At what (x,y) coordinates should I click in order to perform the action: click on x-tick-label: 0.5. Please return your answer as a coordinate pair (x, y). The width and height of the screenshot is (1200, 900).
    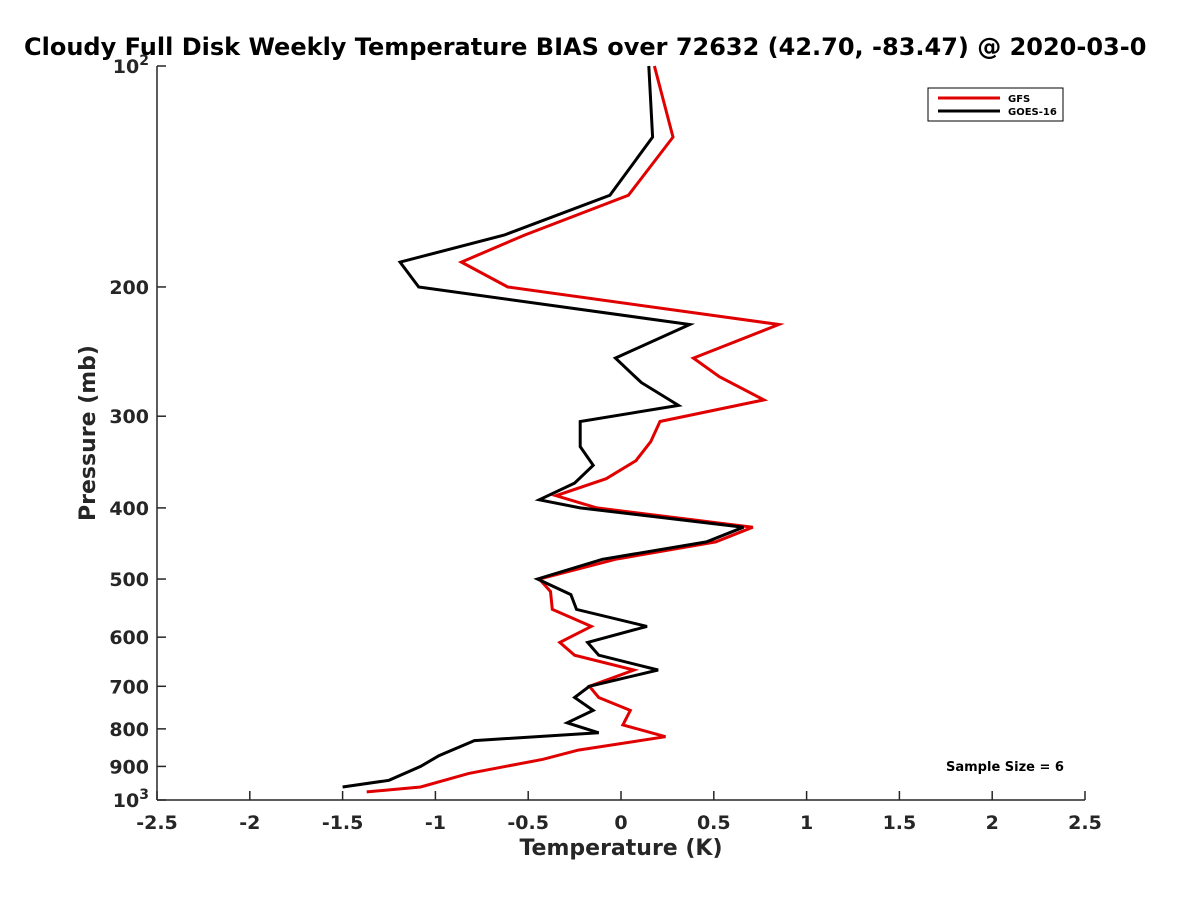
    Looking at the image, I should click on (714, 823).